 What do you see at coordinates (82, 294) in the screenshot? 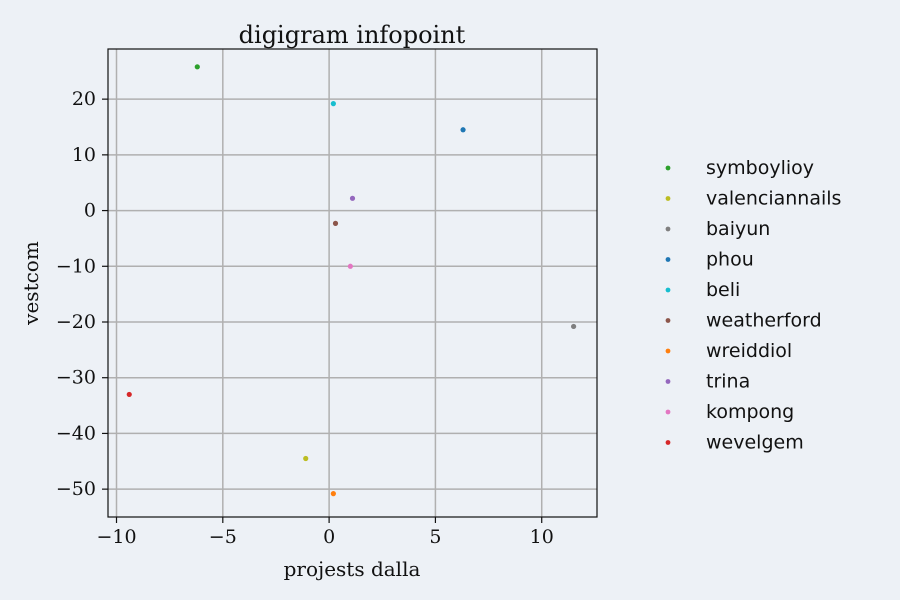
I see `y-axis-ticks: −50 −40 −30 −20 −10 0 10 20` at bounding box center [82, 294].